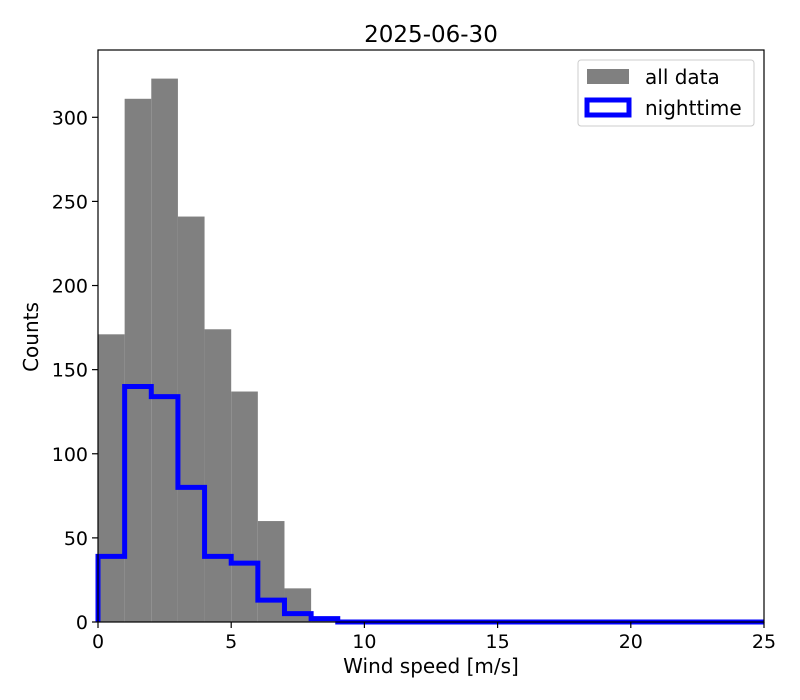 Image resolution: width=800 pixels, height=700 pixels. What do you see at coordinates (631, 642) in the screenshot?
I see `x-tick-label: 20` at bounding box center [631, 642].